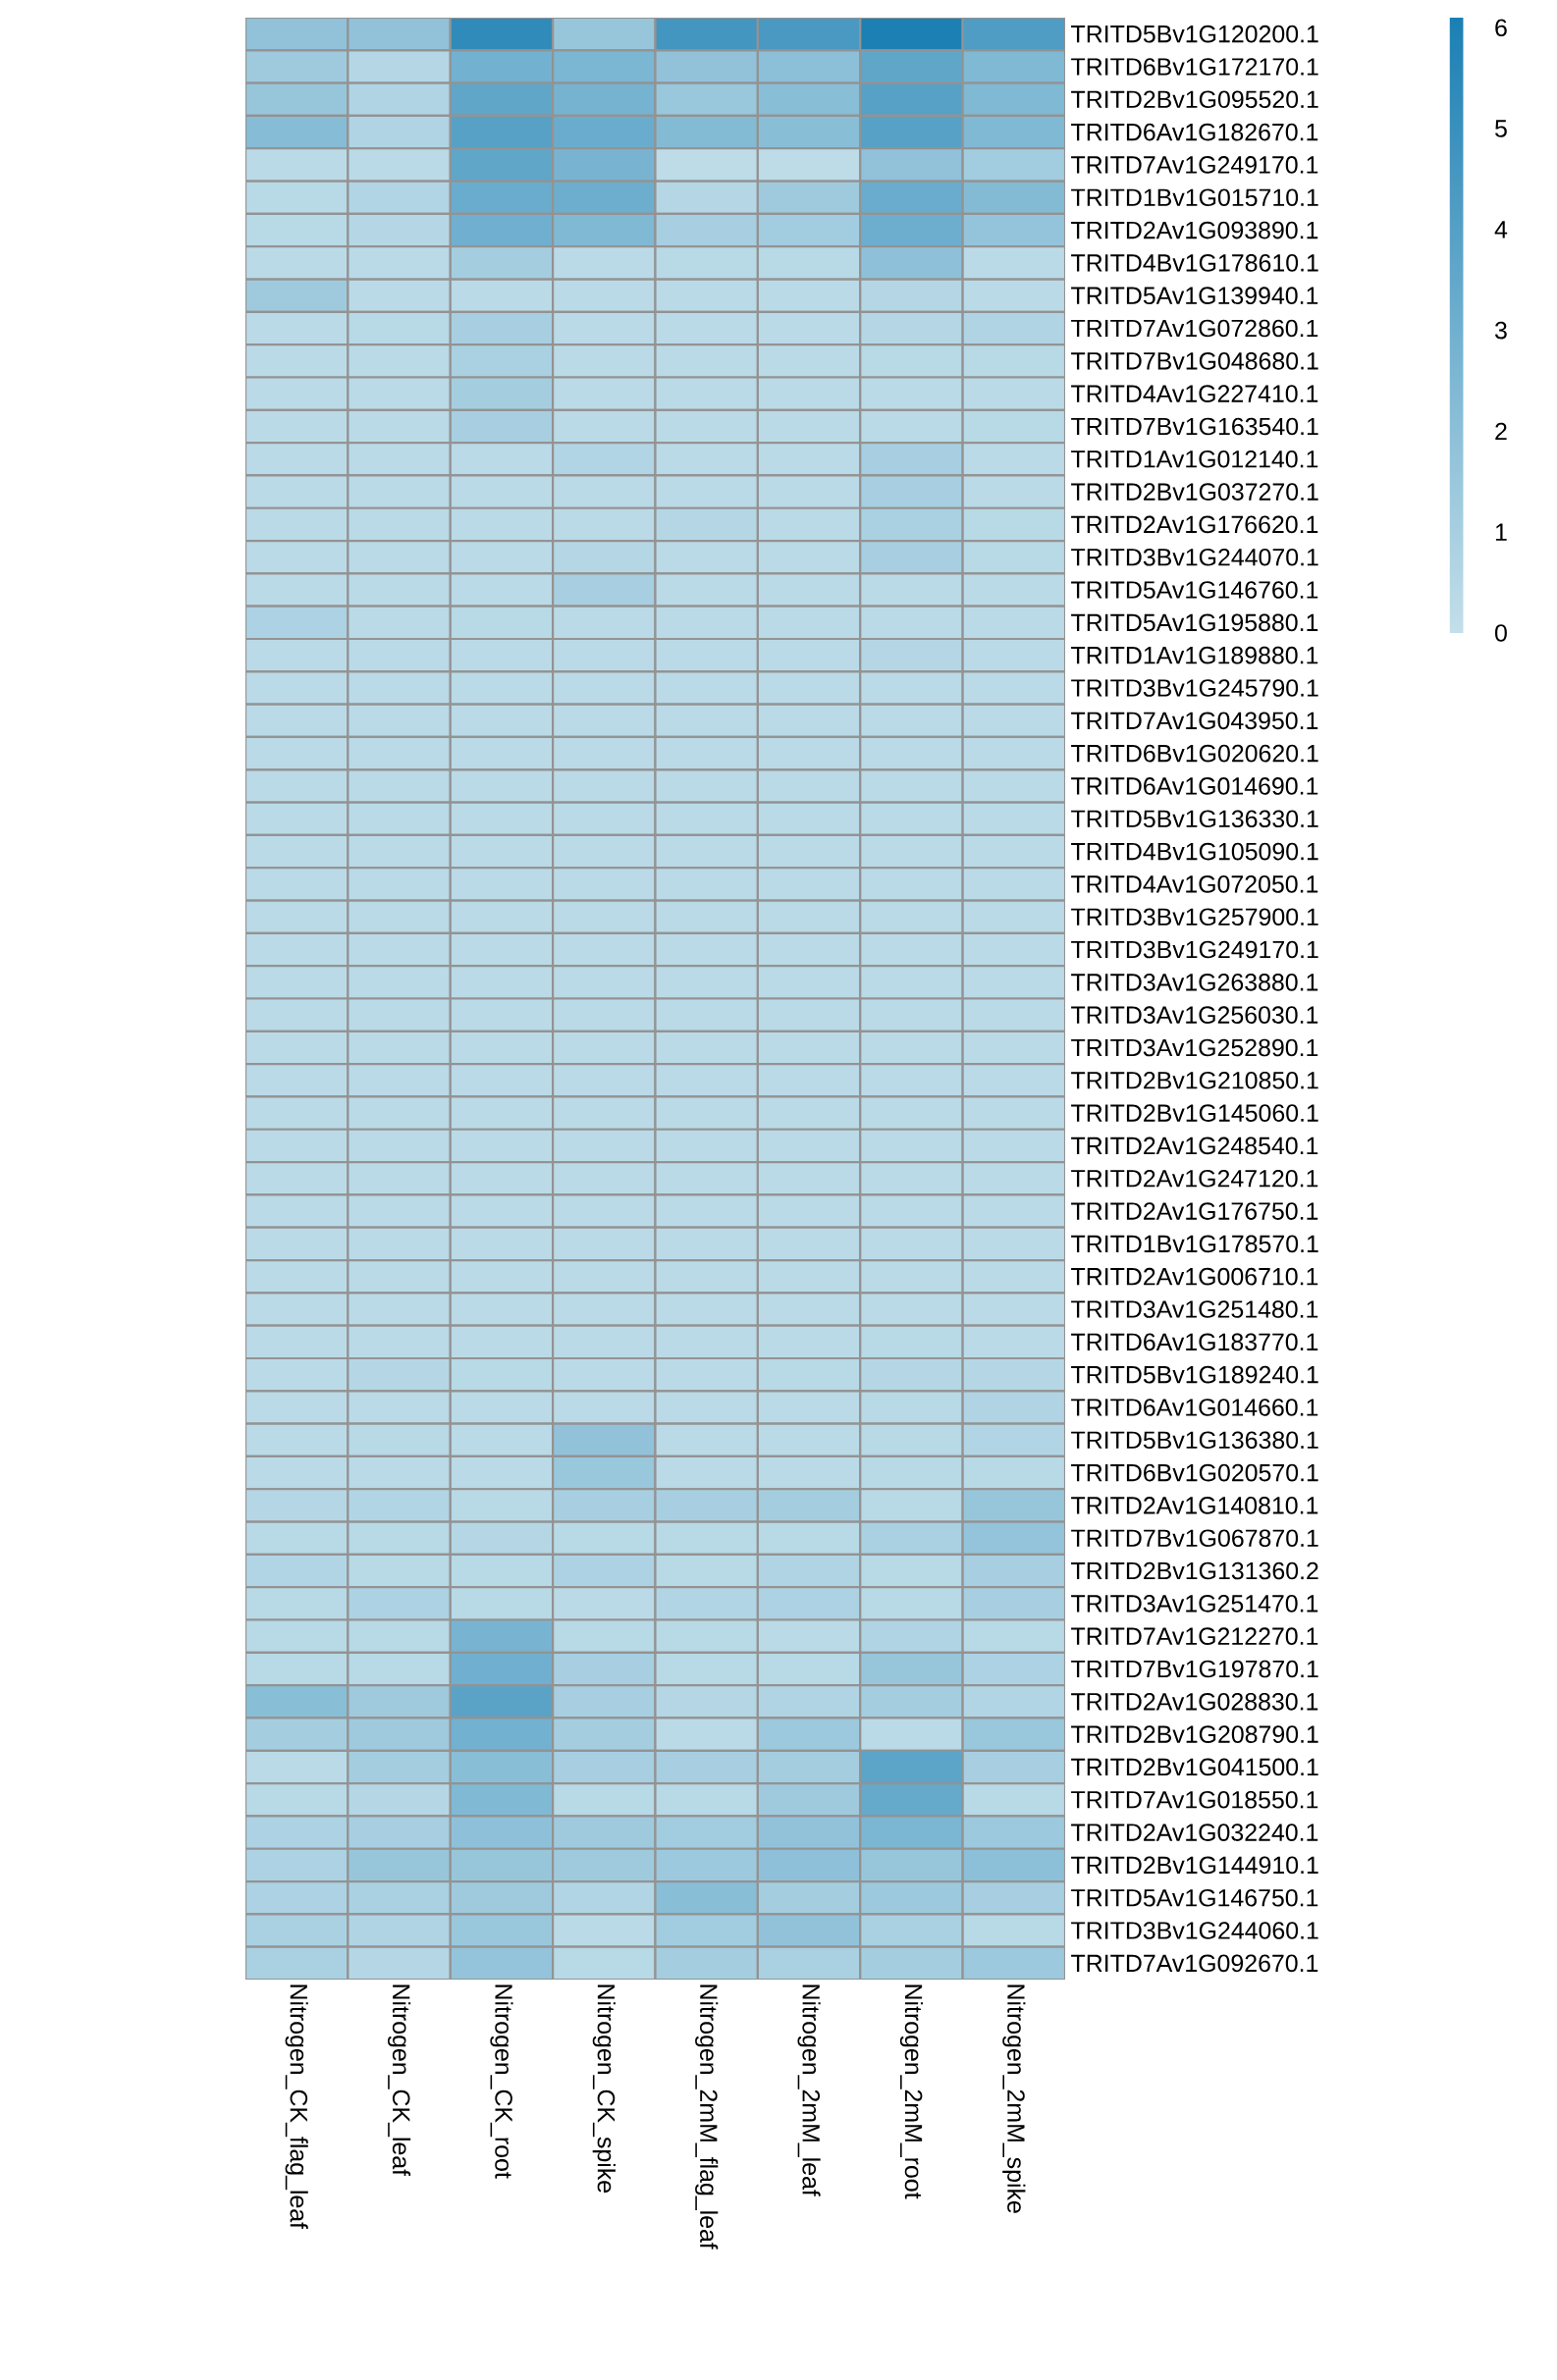 The height and width of the screenshot is (2380, 1557). What do you see at coordinates (1014, 2098) in the screenshot?
I see `x-tick-label: Nitrogen_2mM_spike` at bounding box center [1014, 2098].